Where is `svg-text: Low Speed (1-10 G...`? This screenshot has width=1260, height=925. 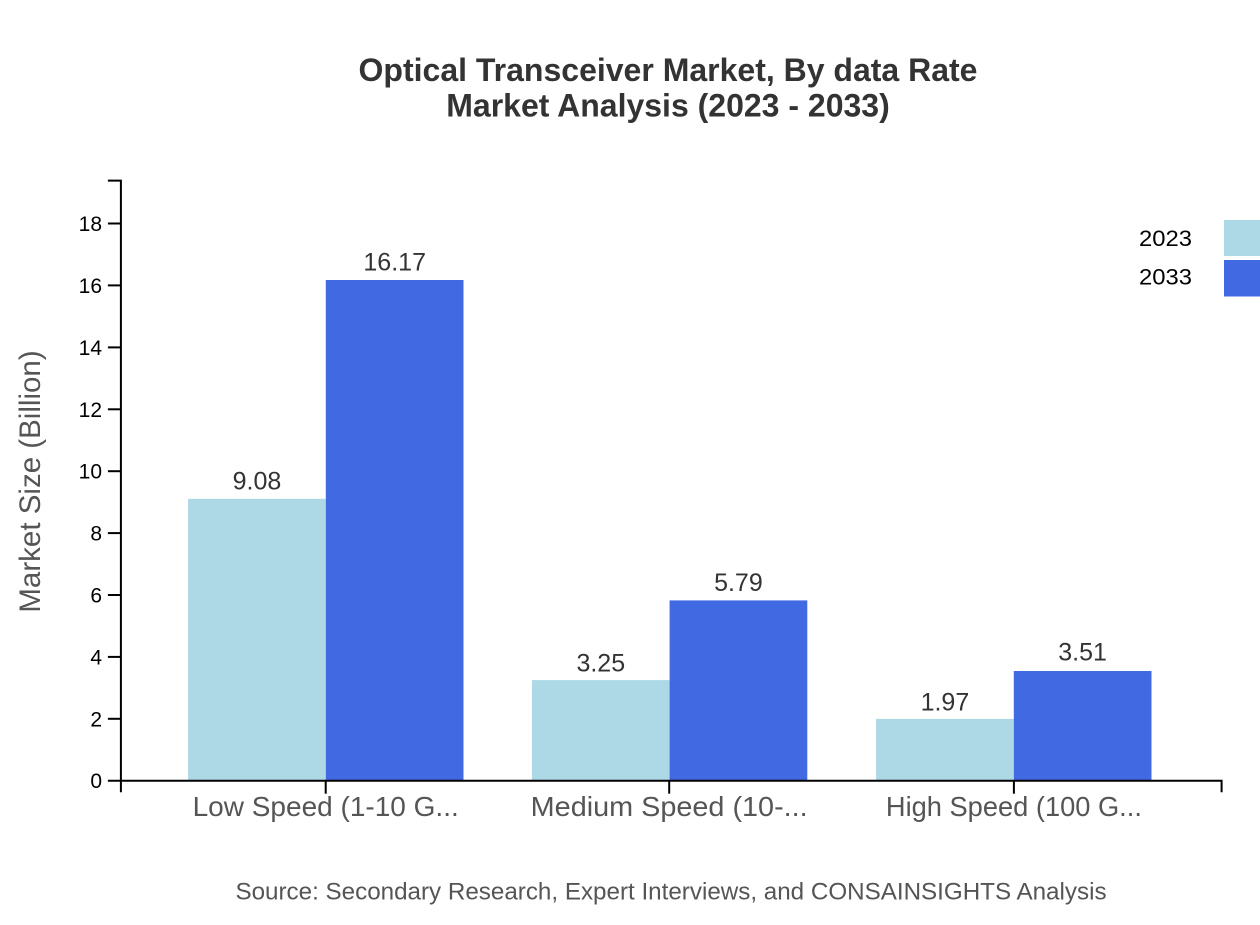
svg-text: Low Speed (1-10 G... is located at coordinates (326, 806).